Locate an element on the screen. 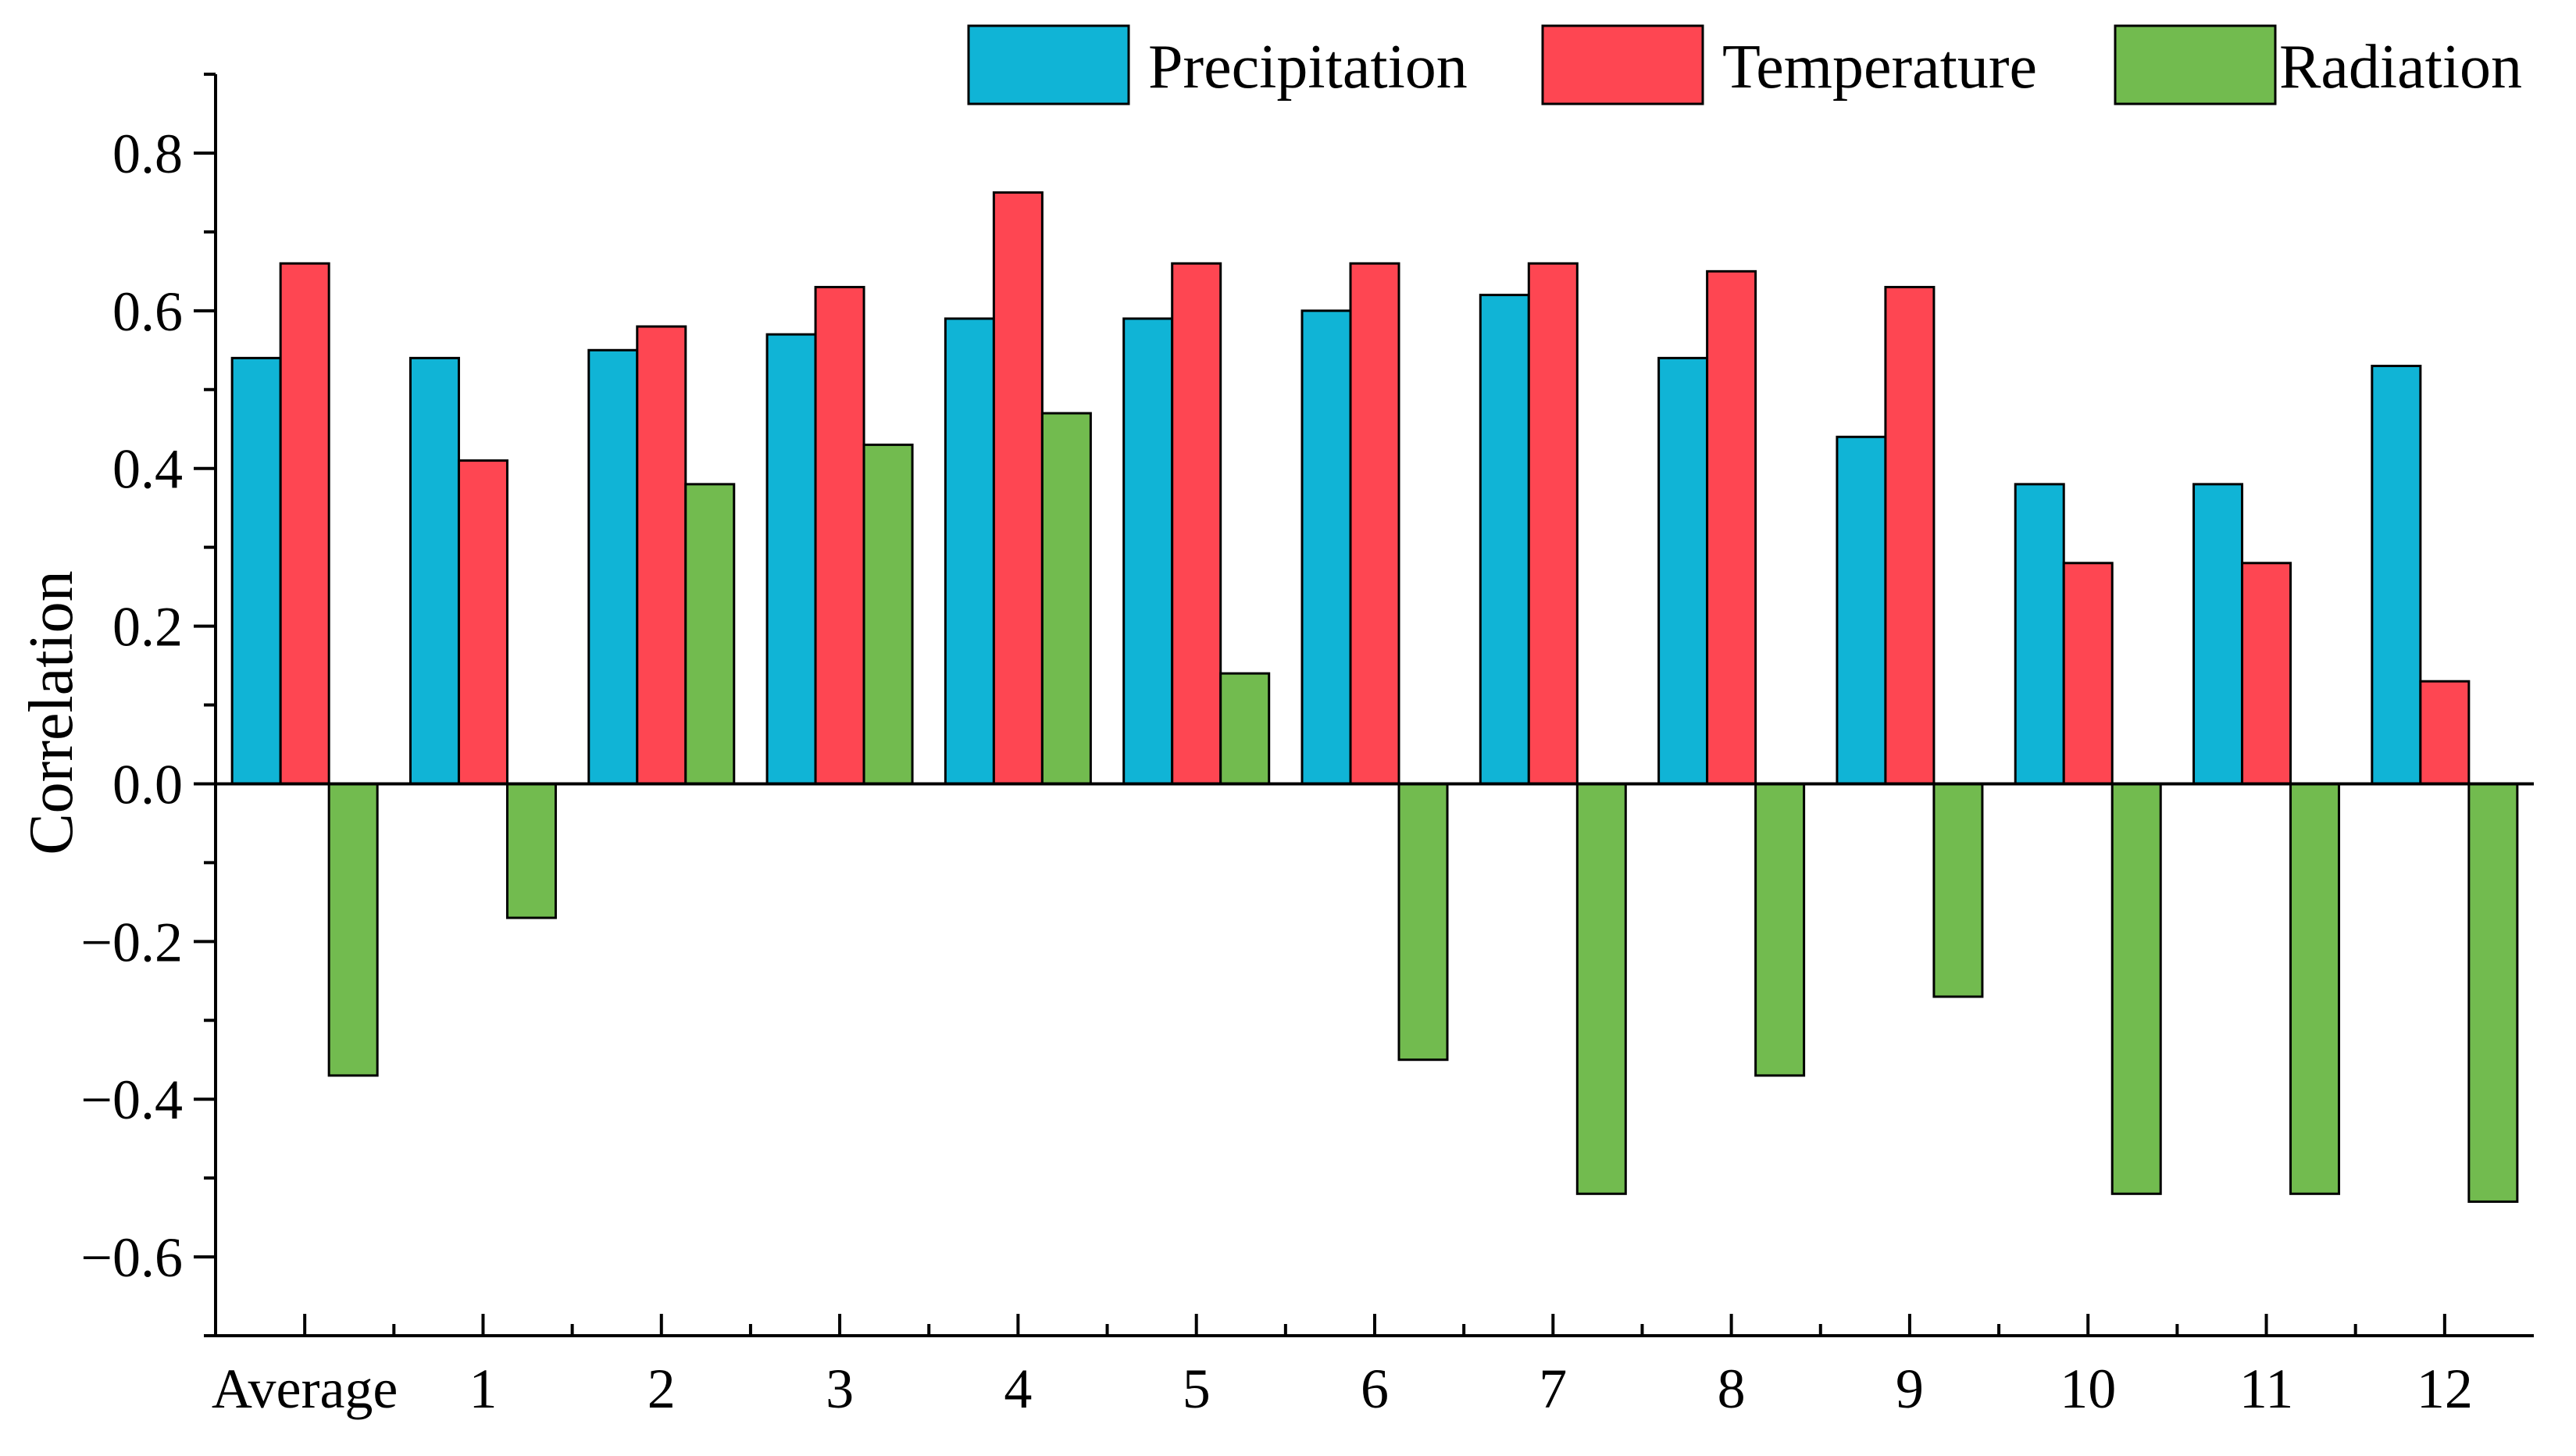  x-tick-label-11: 11 is located at coordinates (2266, 1389).